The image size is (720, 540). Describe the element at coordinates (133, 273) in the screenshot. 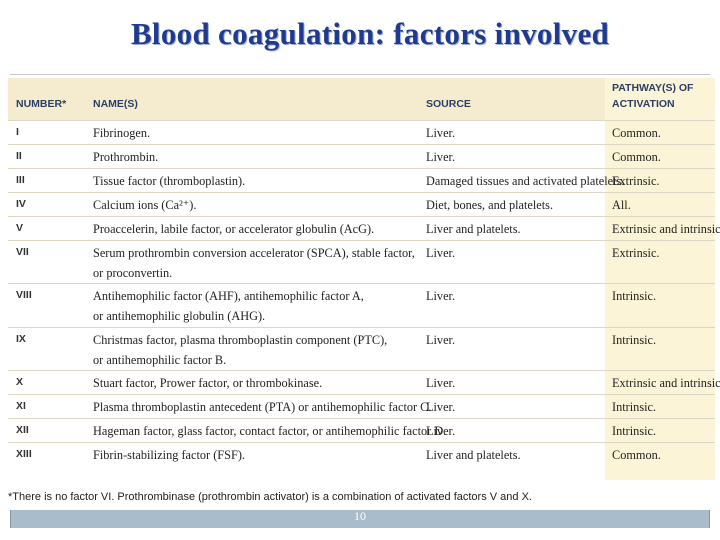

I see `factor-name: or proconvertin.` at that location.